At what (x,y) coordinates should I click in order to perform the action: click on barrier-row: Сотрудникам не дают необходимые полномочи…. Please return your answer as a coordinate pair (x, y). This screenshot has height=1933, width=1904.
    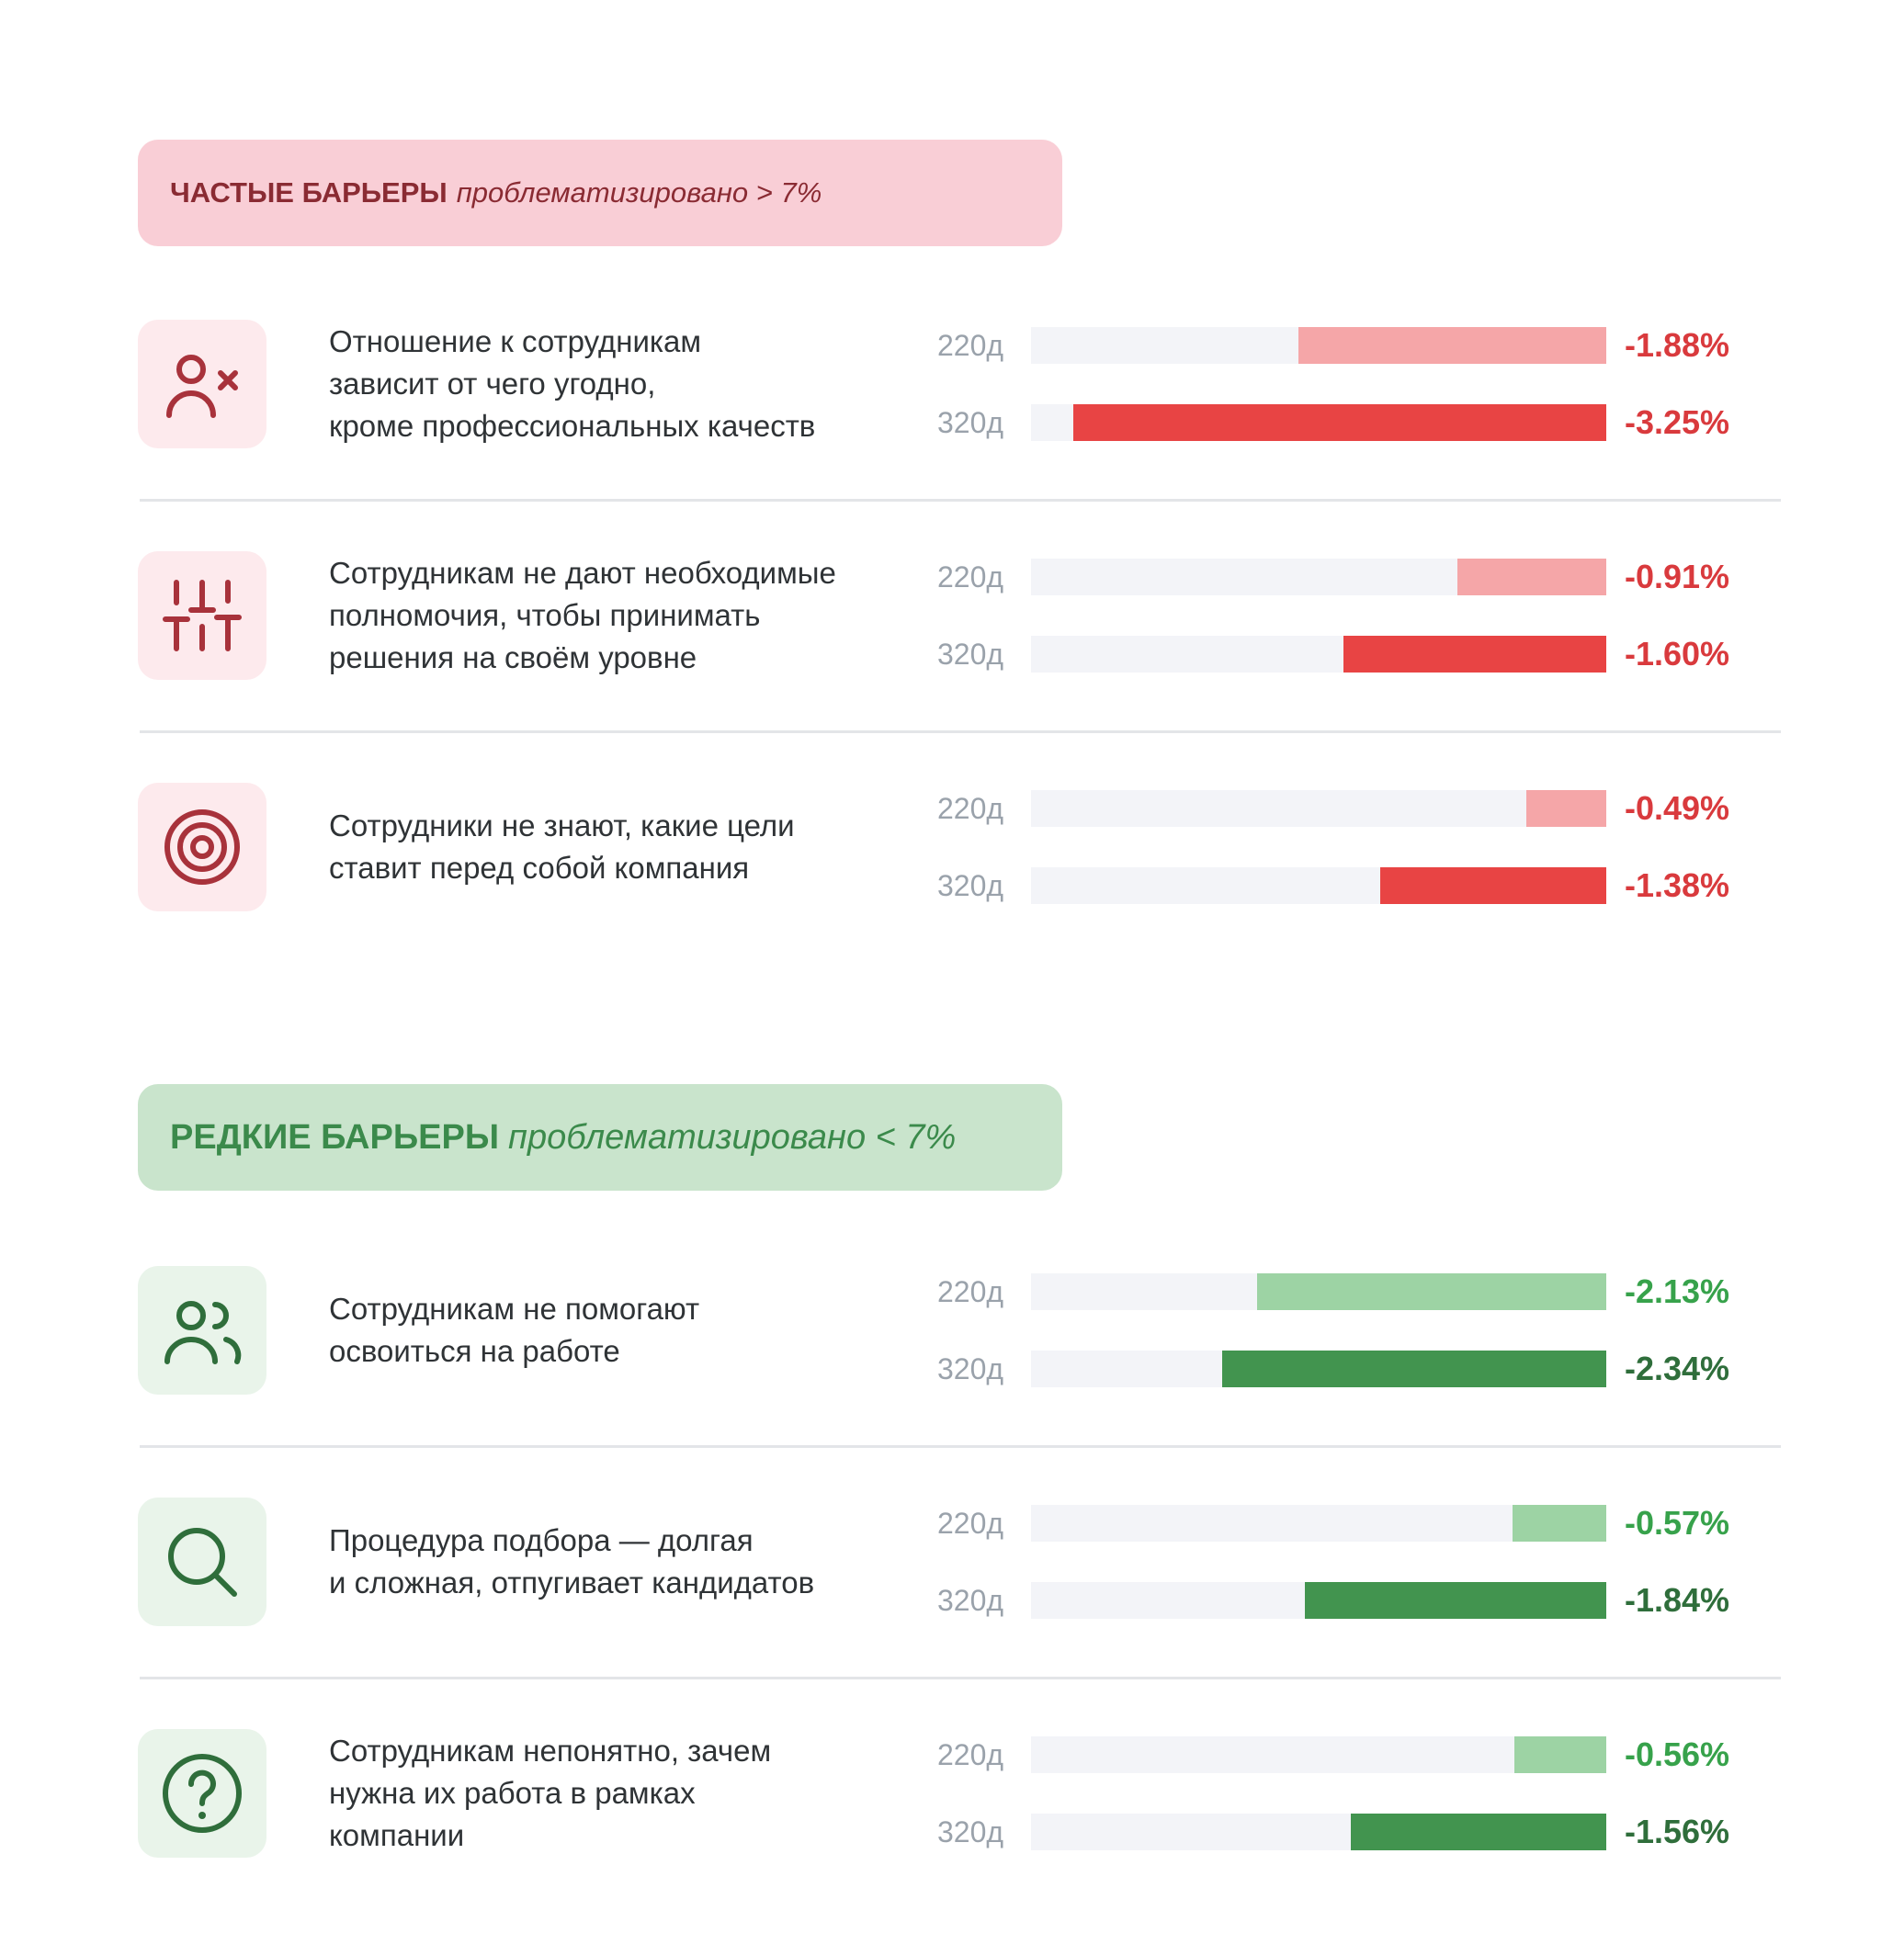
    Looking at the image, I should click on (952, 649).